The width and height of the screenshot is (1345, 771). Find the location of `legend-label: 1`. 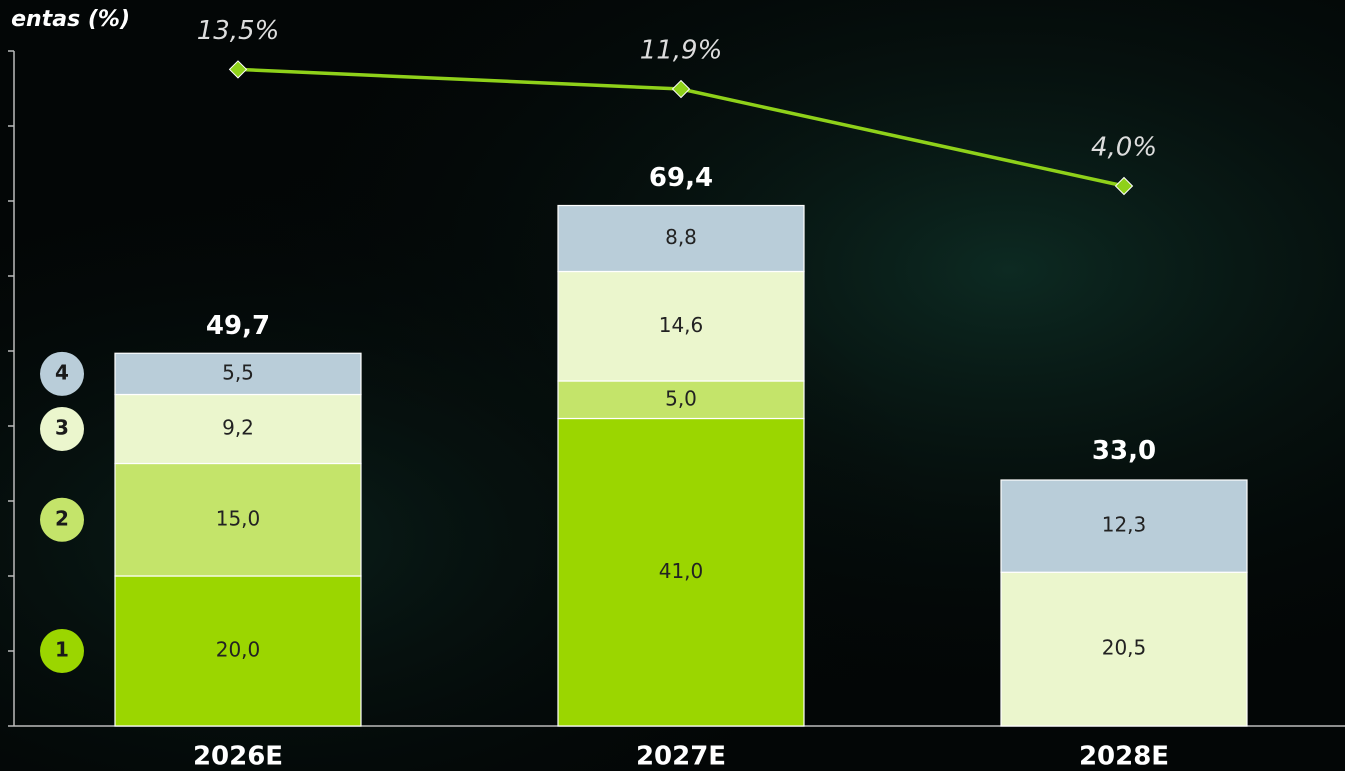

legend-label: 1 is located at coordinates (62, 650).